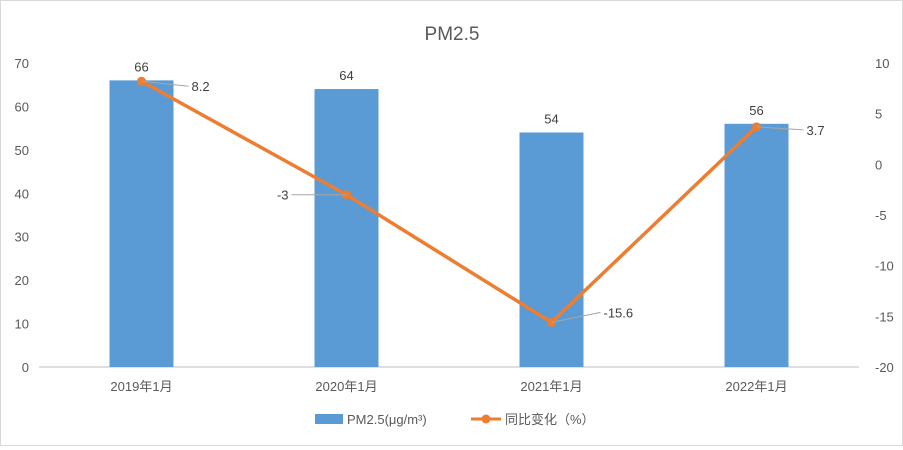 The width and height of the screenshot is (903, 450). Describe the element at coordinates (22, 193) in the screenshot. I see `left-y-tick-label: 40` at that location.